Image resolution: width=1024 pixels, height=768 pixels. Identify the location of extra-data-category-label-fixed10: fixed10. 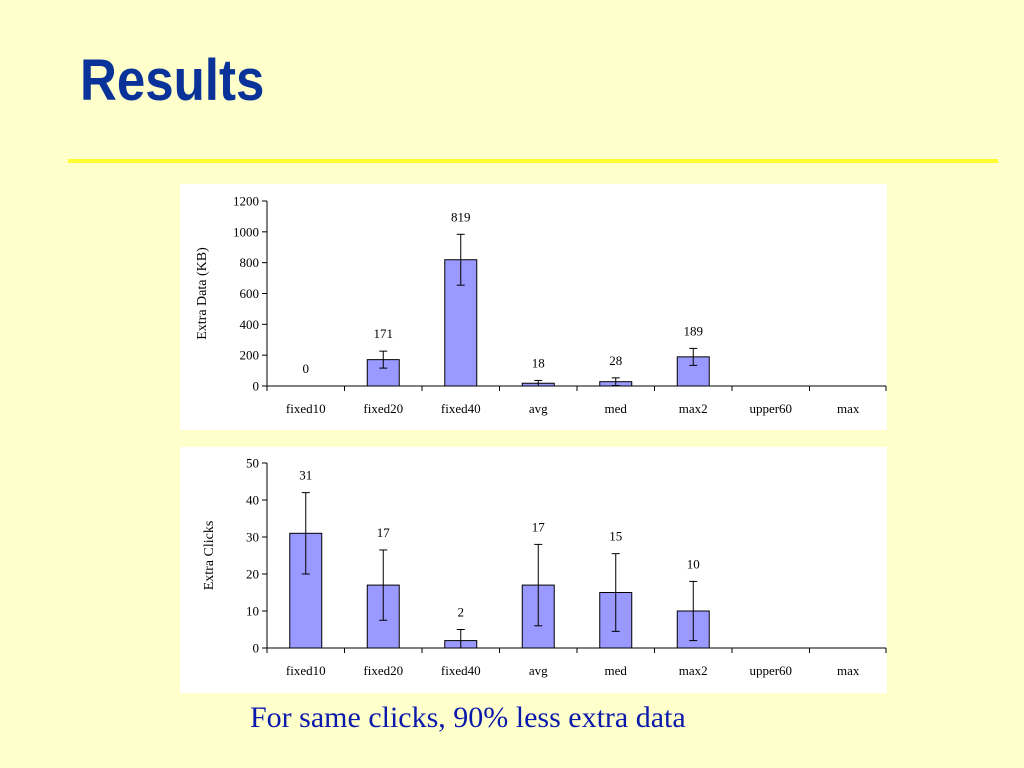
(306, 408).